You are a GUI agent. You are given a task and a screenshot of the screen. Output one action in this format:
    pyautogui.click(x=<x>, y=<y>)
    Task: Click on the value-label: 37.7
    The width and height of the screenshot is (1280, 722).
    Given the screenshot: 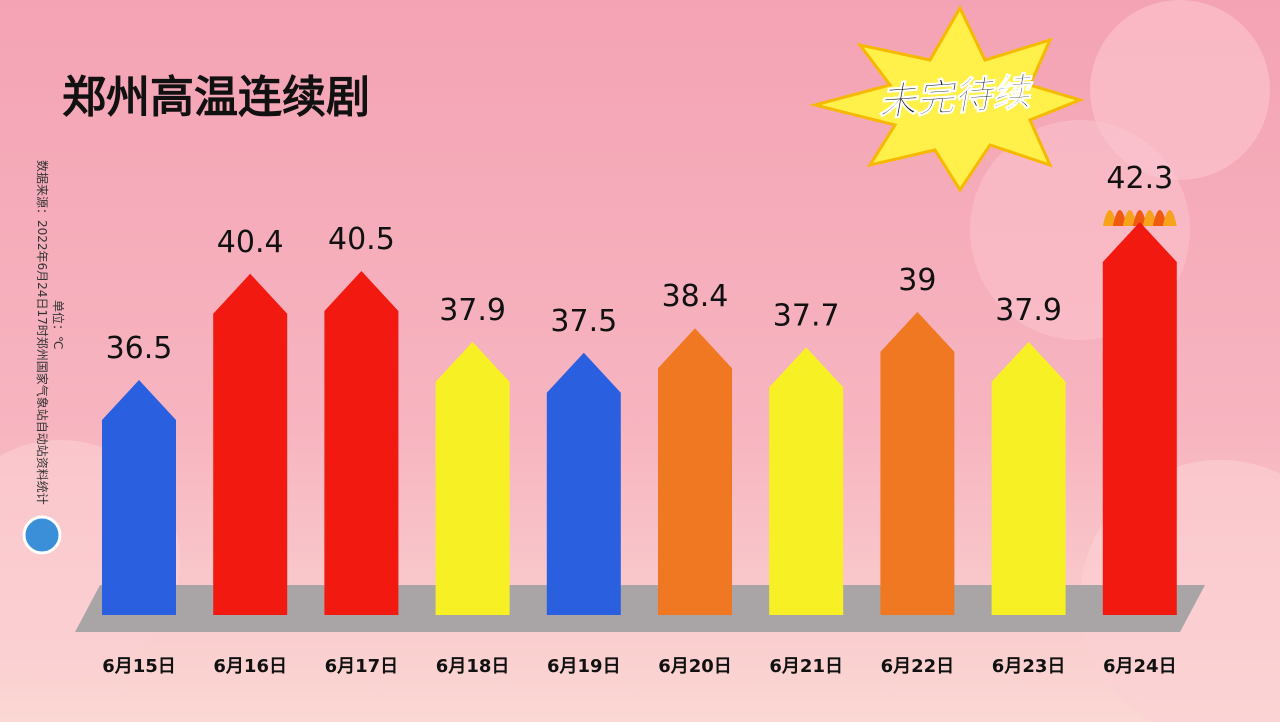 What is the action you would take?
    pyautogui.click(x=806, y=315)
    